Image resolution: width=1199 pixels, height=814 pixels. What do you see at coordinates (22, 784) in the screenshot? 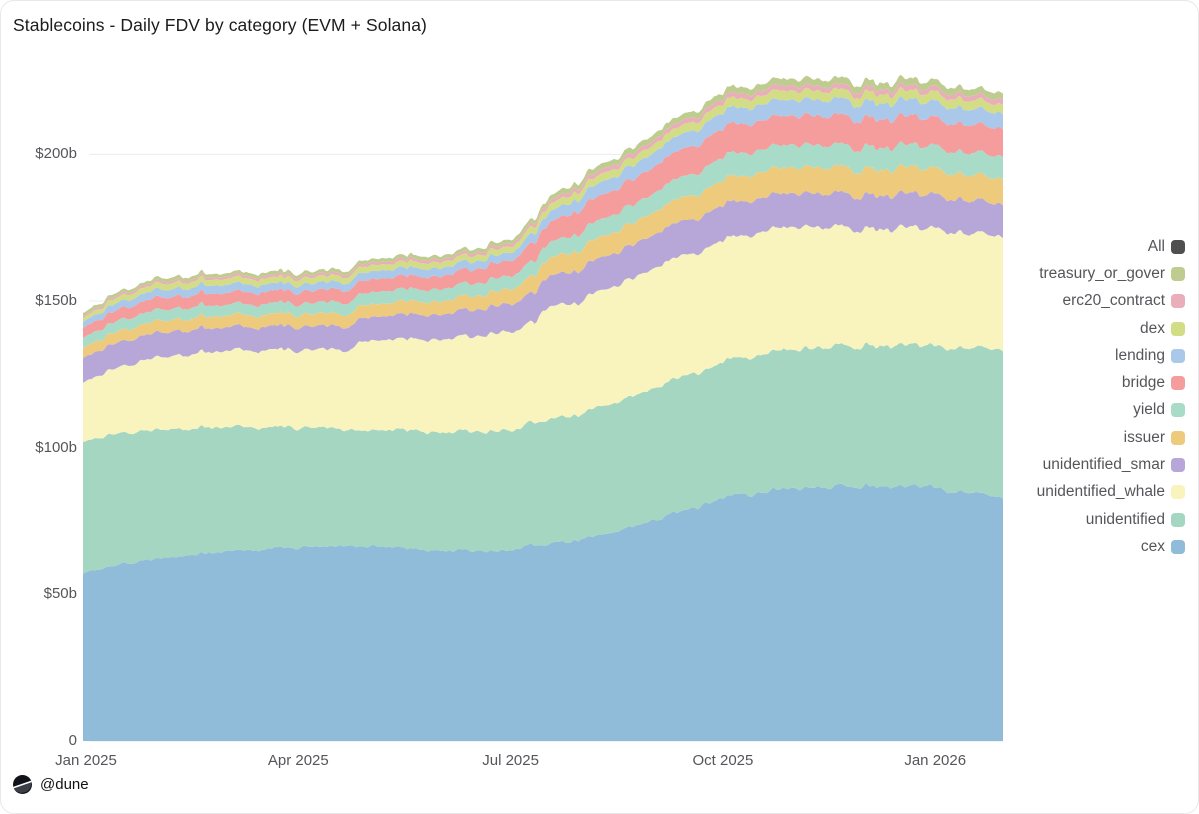
I see `dune-logo-icon` at bounding box center [22, 784].